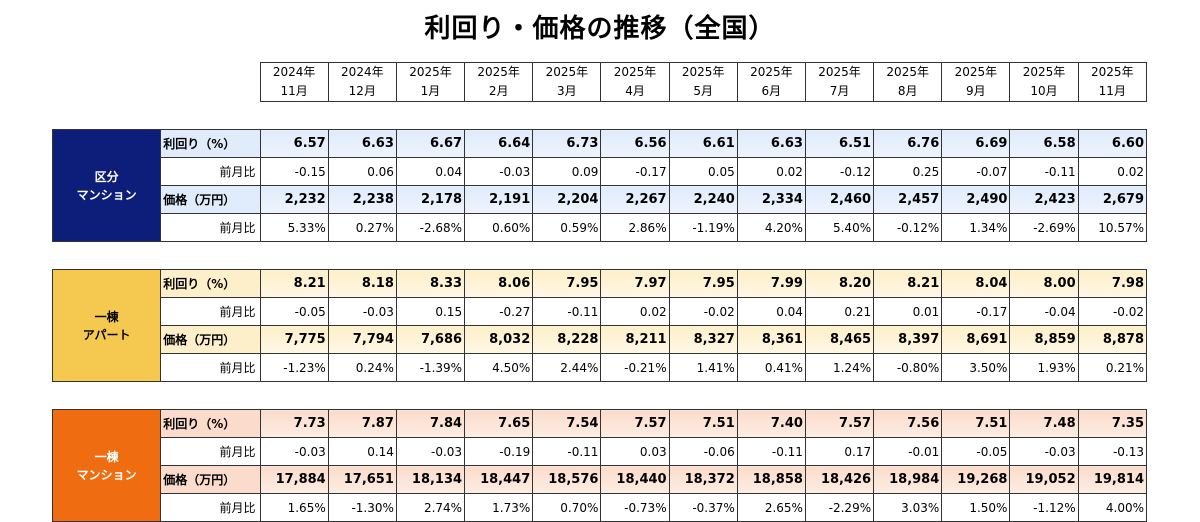 This screenshot has width=1200, height=522. What do you see at coordinates (567, 423) in the screenshot?
I see `value-cell: 7.54` at bounding box center [567, 423].